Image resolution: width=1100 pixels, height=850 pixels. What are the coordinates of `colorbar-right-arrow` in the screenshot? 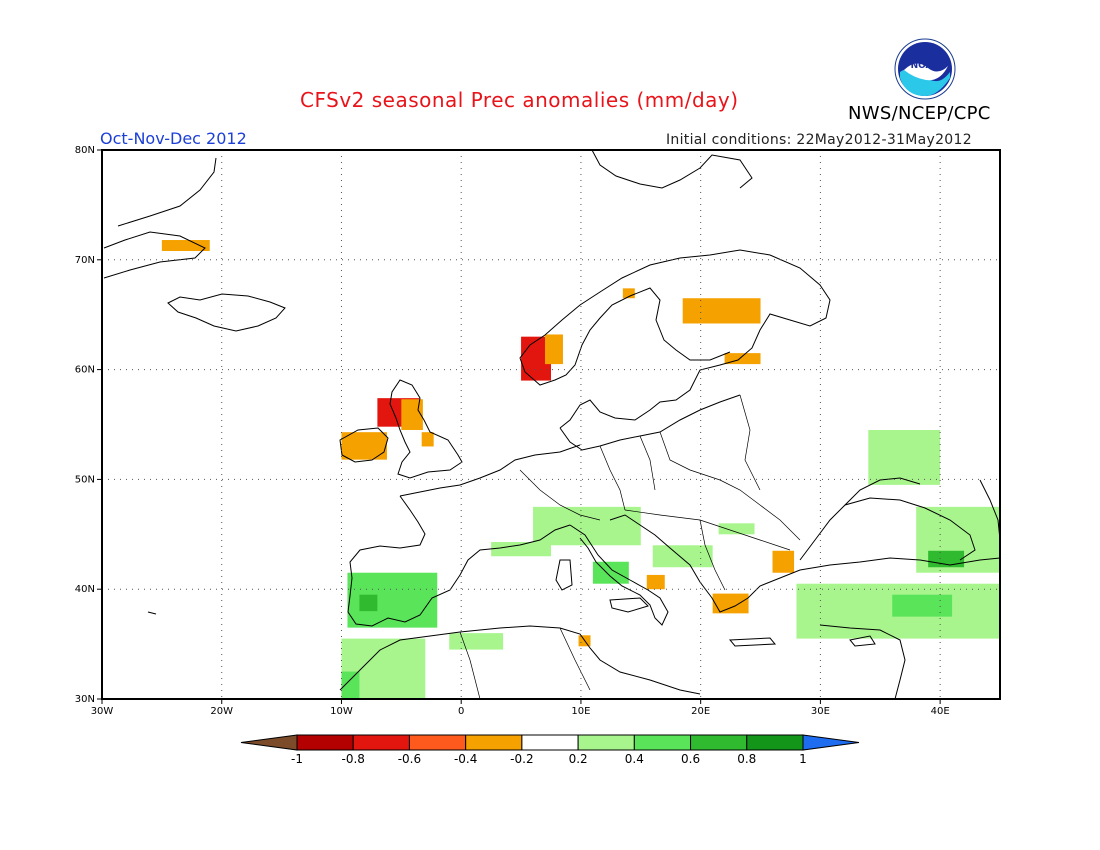 It's located at (831, 742).